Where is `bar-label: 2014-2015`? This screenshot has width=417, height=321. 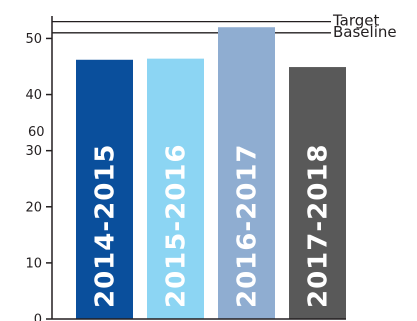
bar-label: 2014-2015 is located at coordinates (106, 225).